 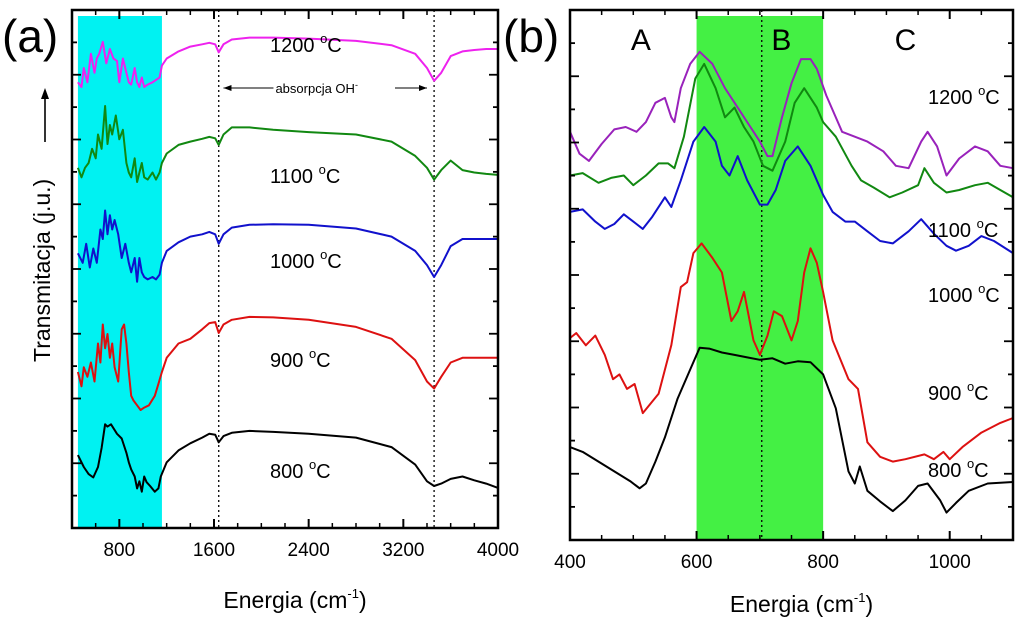 What do you see at coordinates (42, 270) in the screenshot?
I see `y-axis-title-text: Transmitacja (j.u.)` at bounding box center [42, 270].